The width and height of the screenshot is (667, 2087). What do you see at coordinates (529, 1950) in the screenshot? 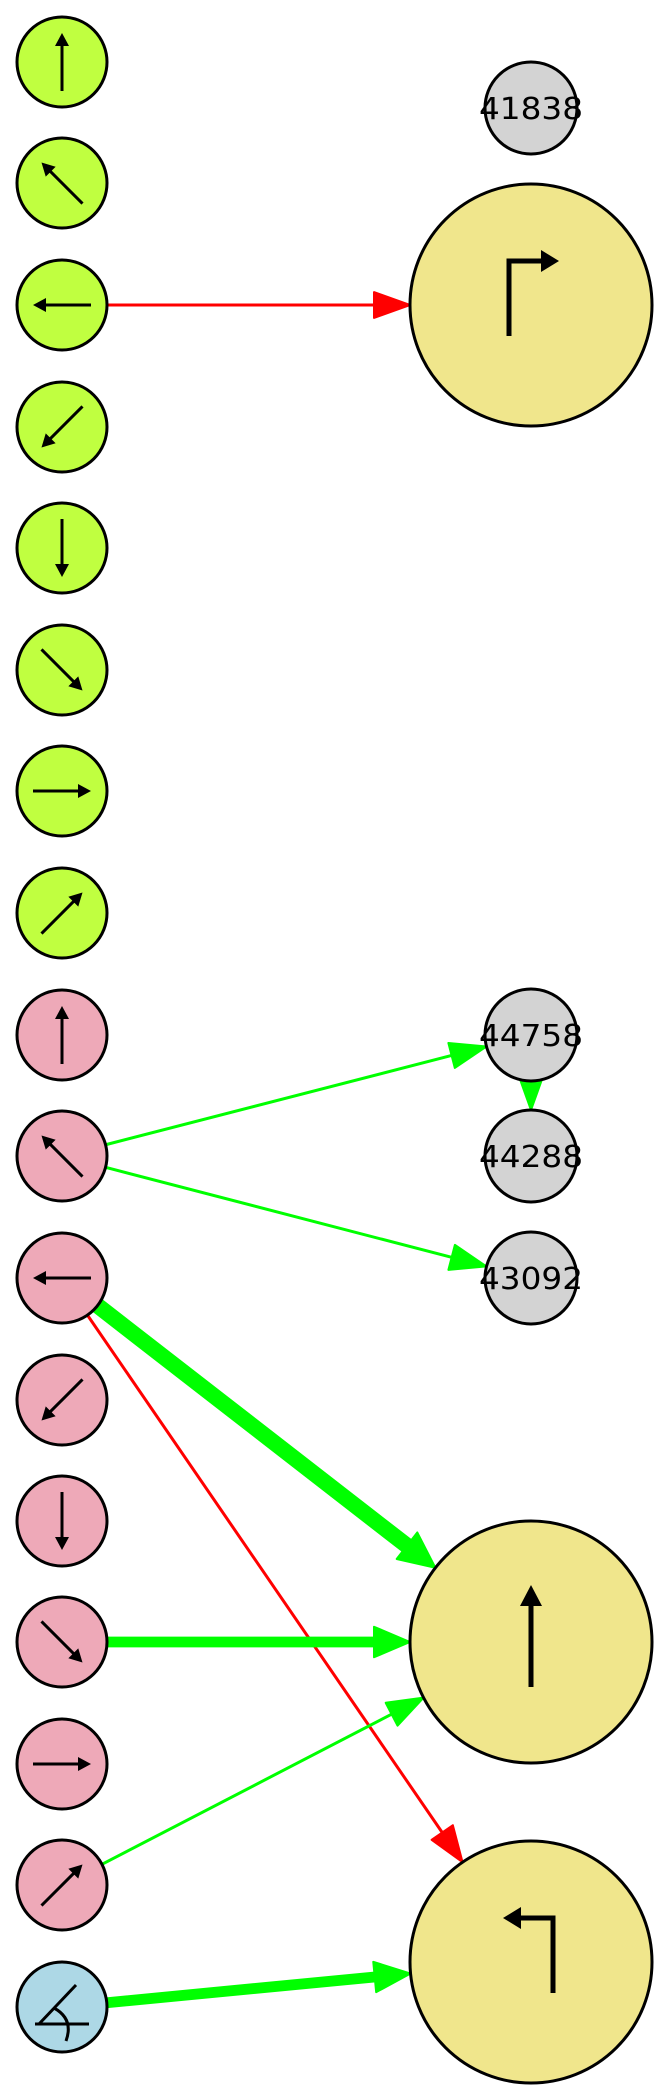
I see `turn-left-icon` at bounding box center [529, 1950].